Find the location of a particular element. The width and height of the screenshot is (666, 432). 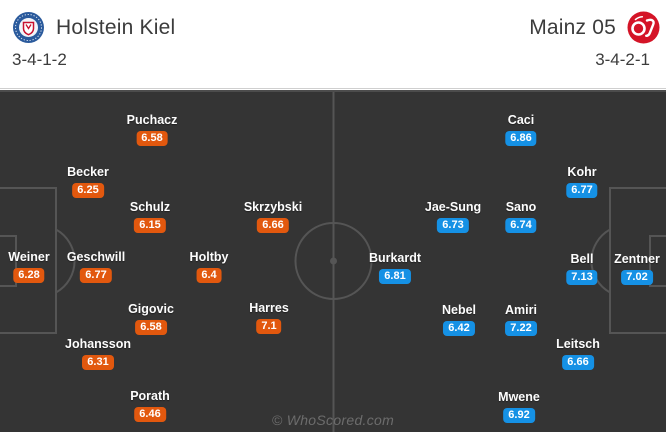

player-zentner: Zentner 7.02 is located at coordinates (637, 269).